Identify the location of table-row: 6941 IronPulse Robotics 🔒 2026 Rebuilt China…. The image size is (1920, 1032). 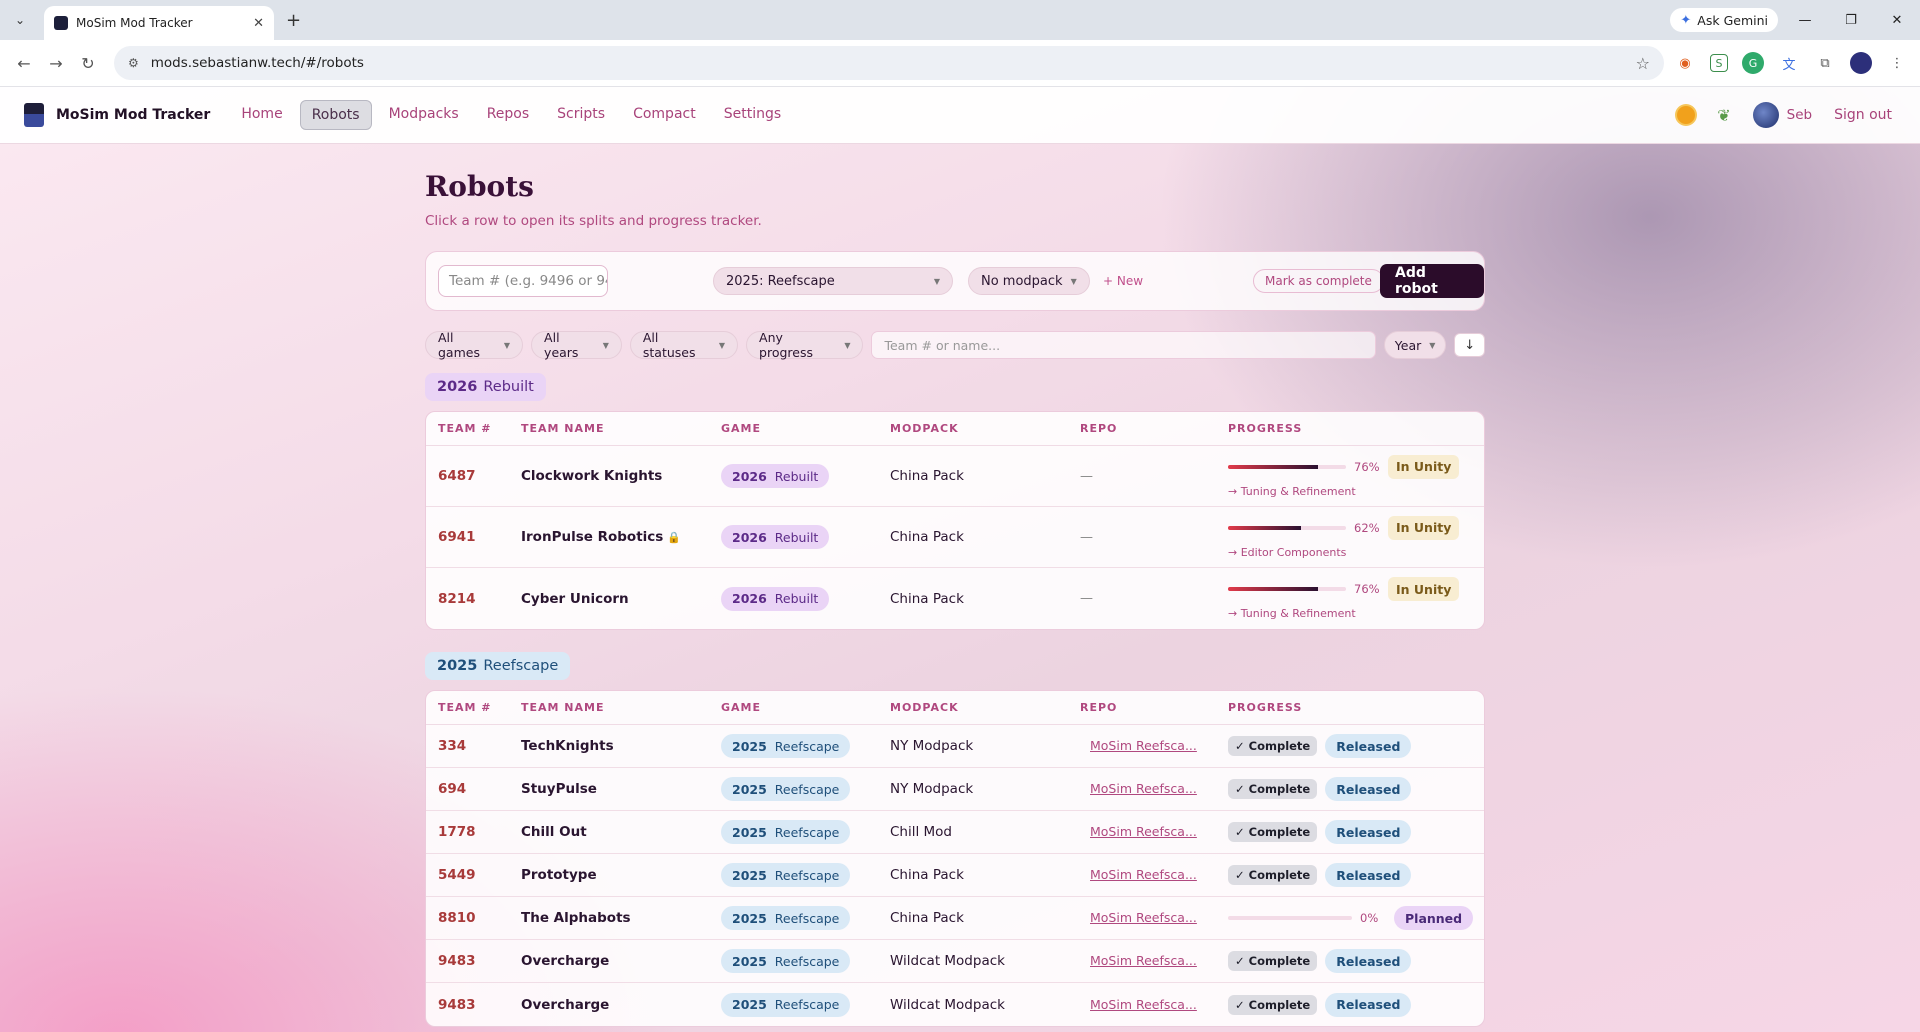
(955, 537).